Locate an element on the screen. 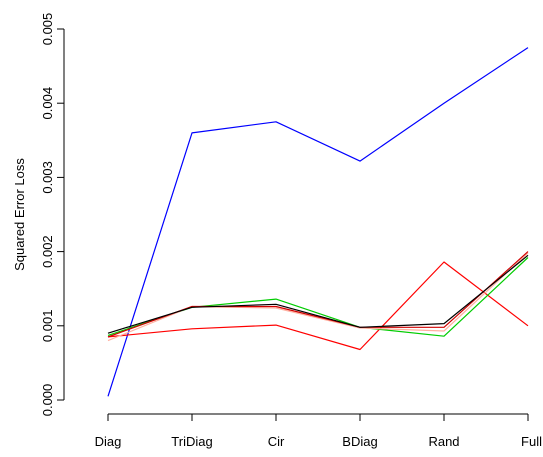 The width and height of the screenshot is (543, 457). x-tick-label: BDiag is located at coordinates (359, 441).